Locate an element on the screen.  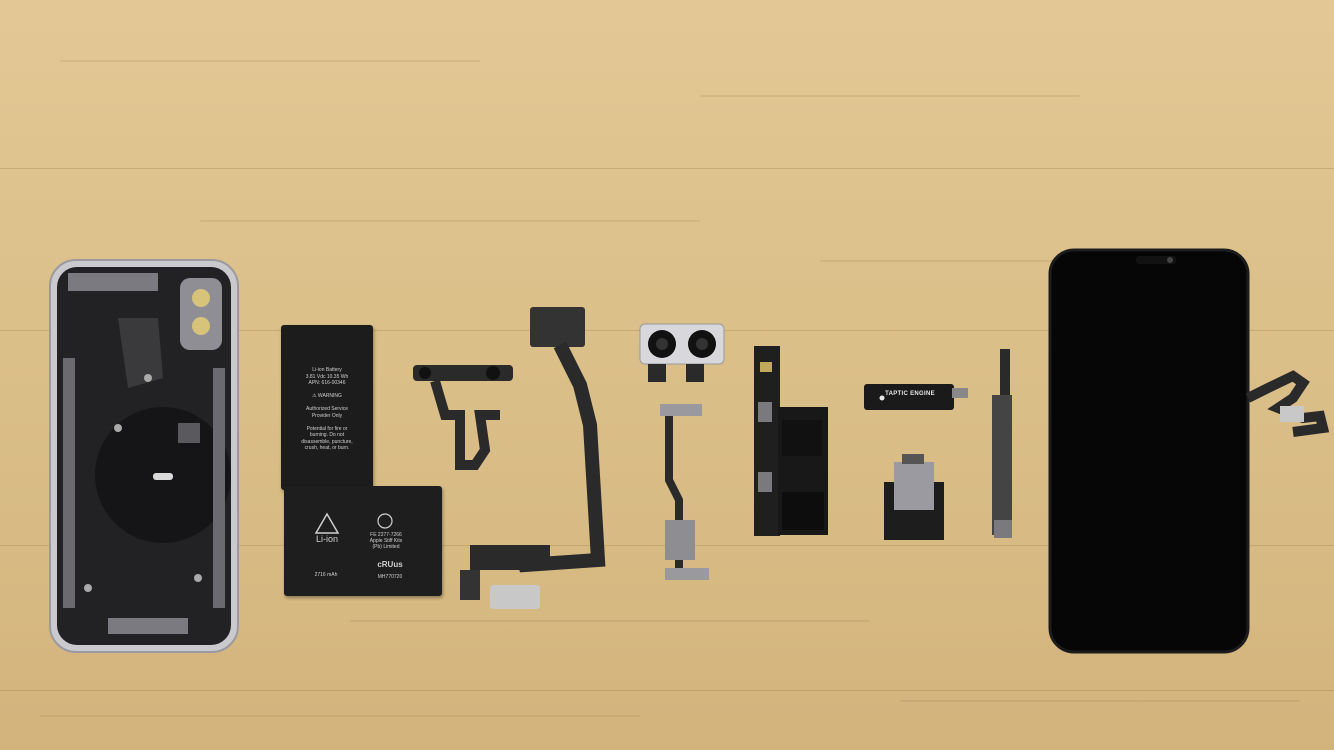
lightning-port is located at coordinates (515, 597).